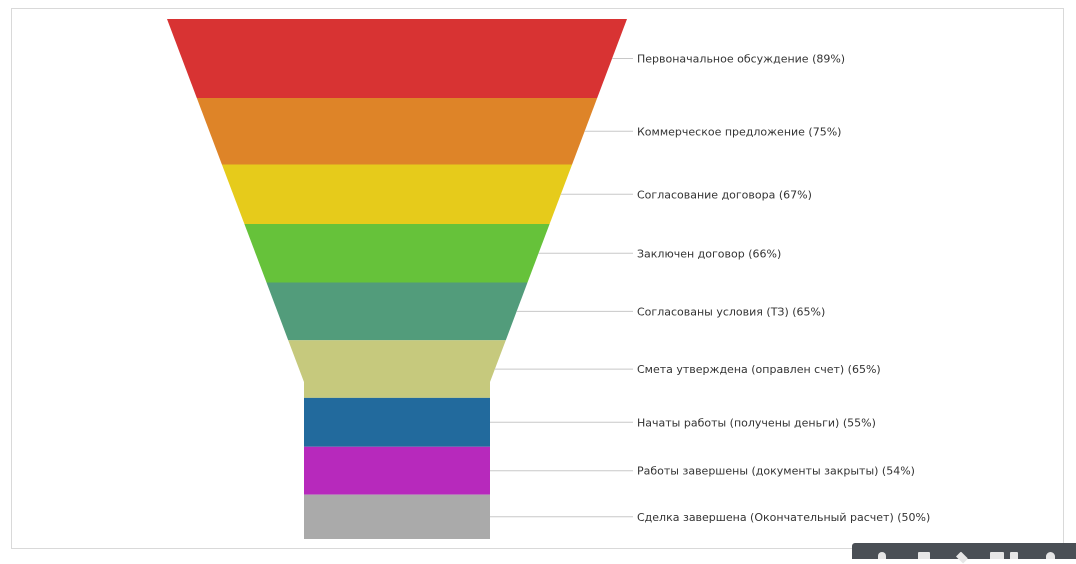 This screenshot has height=564, width=1076. I want to click on circle-icon, so click(1050, 555).